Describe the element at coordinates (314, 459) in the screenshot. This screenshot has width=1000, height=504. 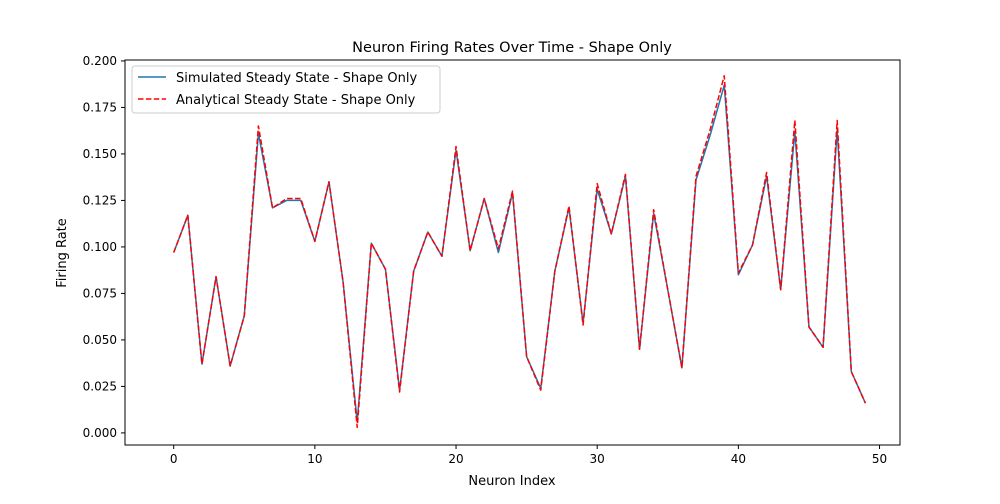
I see `x-tick-label: 10` at that location.